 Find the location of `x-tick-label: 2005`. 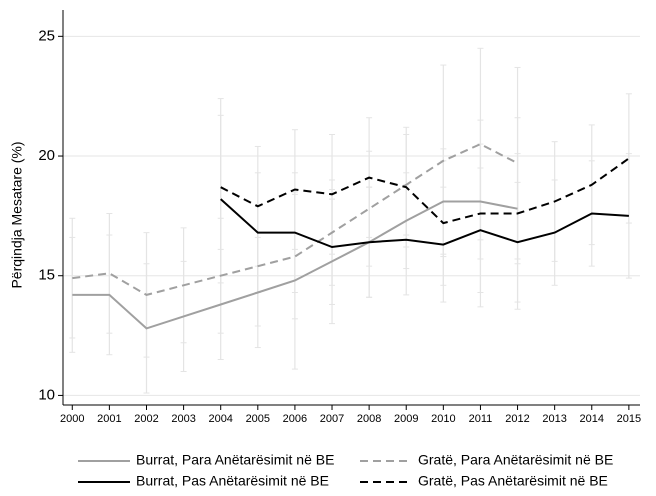

x-tick-label: 2005 is located at coordinates (258, 419).